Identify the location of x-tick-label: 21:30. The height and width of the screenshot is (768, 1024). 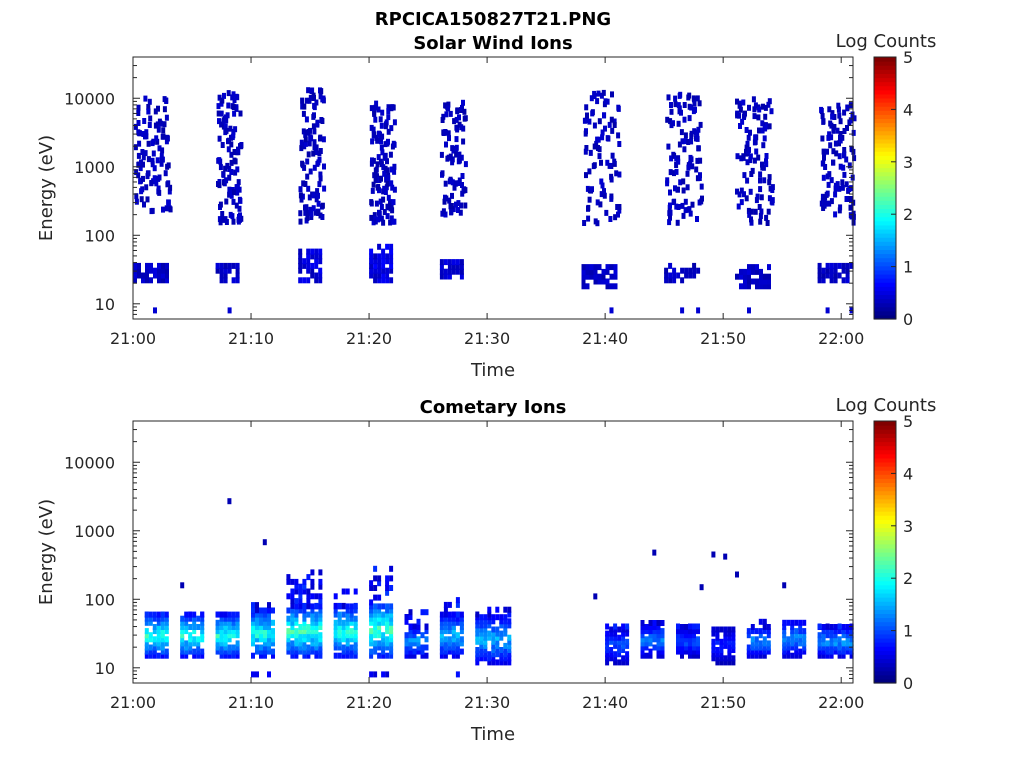
(487, 702).